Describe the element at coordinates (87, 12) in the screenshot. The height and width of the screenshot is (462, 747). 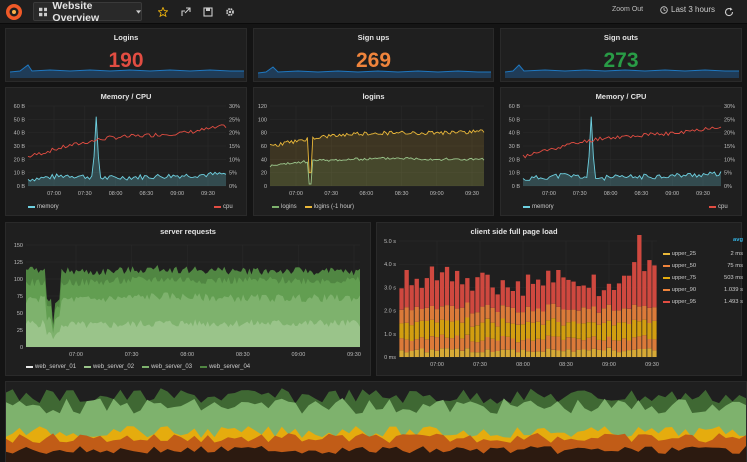
I see `dashboard-picker: Website Overview` at that location.